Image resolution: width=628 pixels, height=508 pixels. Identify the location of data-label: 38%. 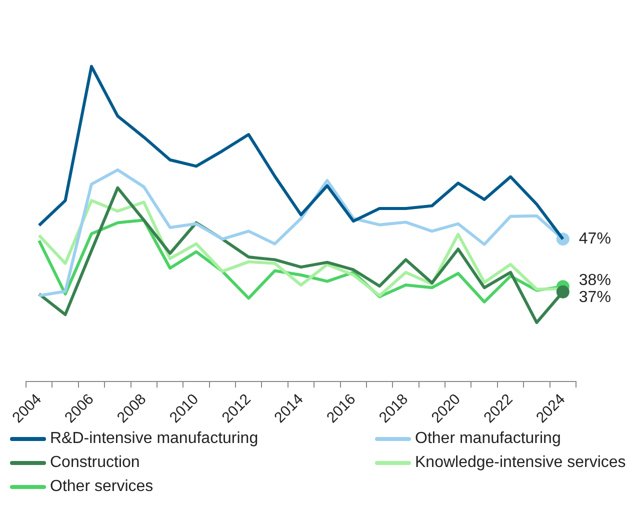
(594, 281).